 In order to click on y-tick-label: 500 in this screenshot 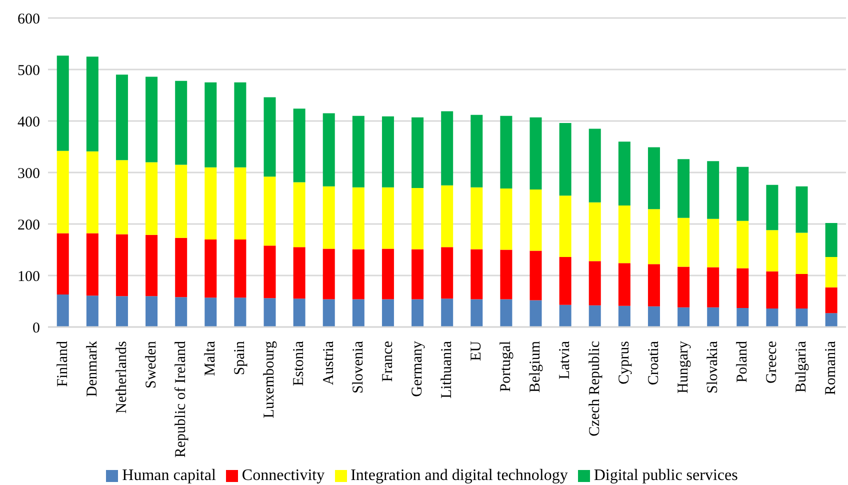, I will do `click(29, 70)`.